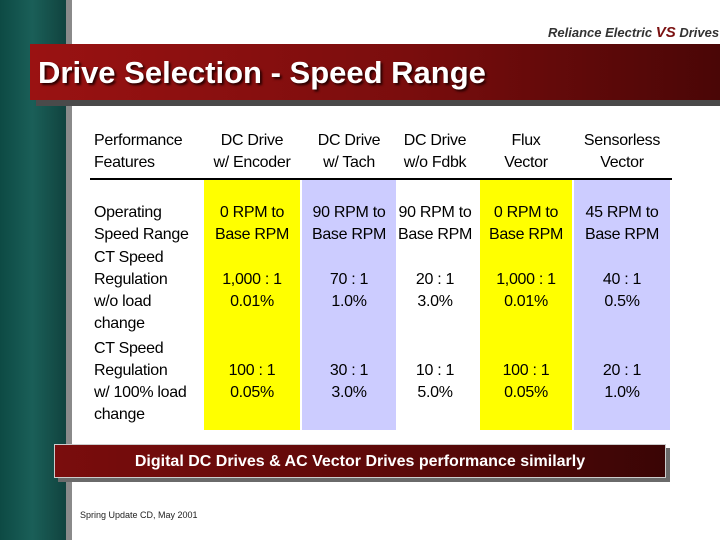  What do you see at coordinates (349, 152) in the screenshot?
I see `header-dc-tach: DC Drive w/ Tach` at bounding box center [349, 152].